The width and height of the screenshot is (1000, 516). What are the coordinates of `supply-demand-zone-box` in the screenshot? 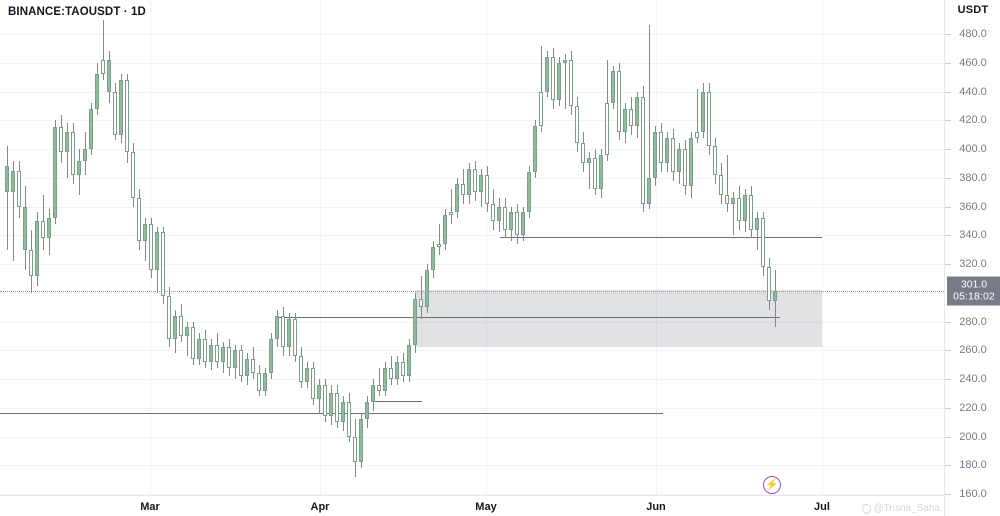 It's located at (618, 318).